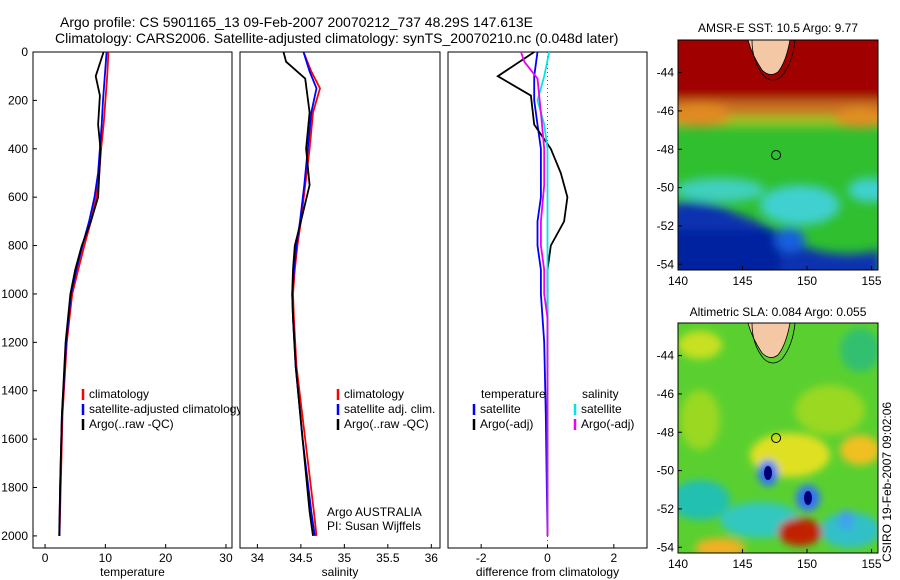 Image resolution: width=900 pixels, height=580 pixels. What do you see at coordinates (481, 558) in the screenshot?
I see `difference-xtick-label: -2` at bounding box center [481, 558].